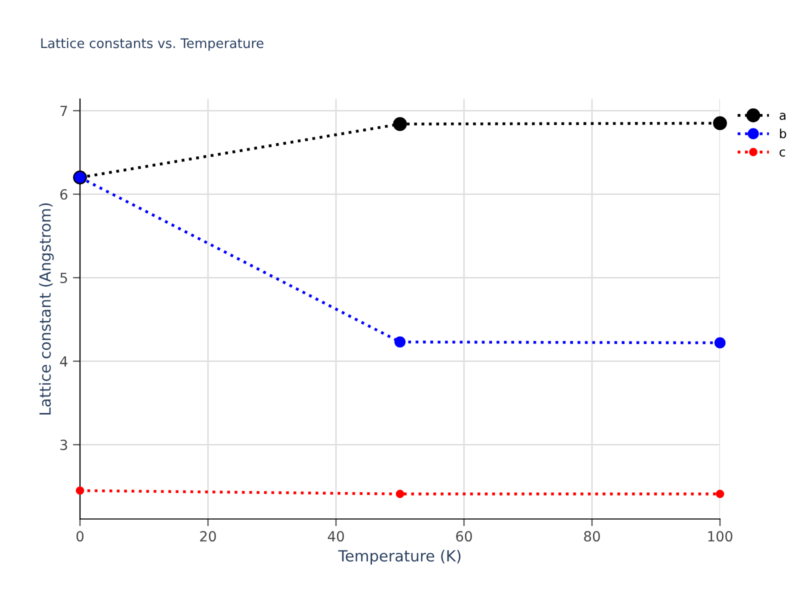 The height and width of the screenshot is (600, 800). I want to click on x-tick-label: 60, so click(464, 536).